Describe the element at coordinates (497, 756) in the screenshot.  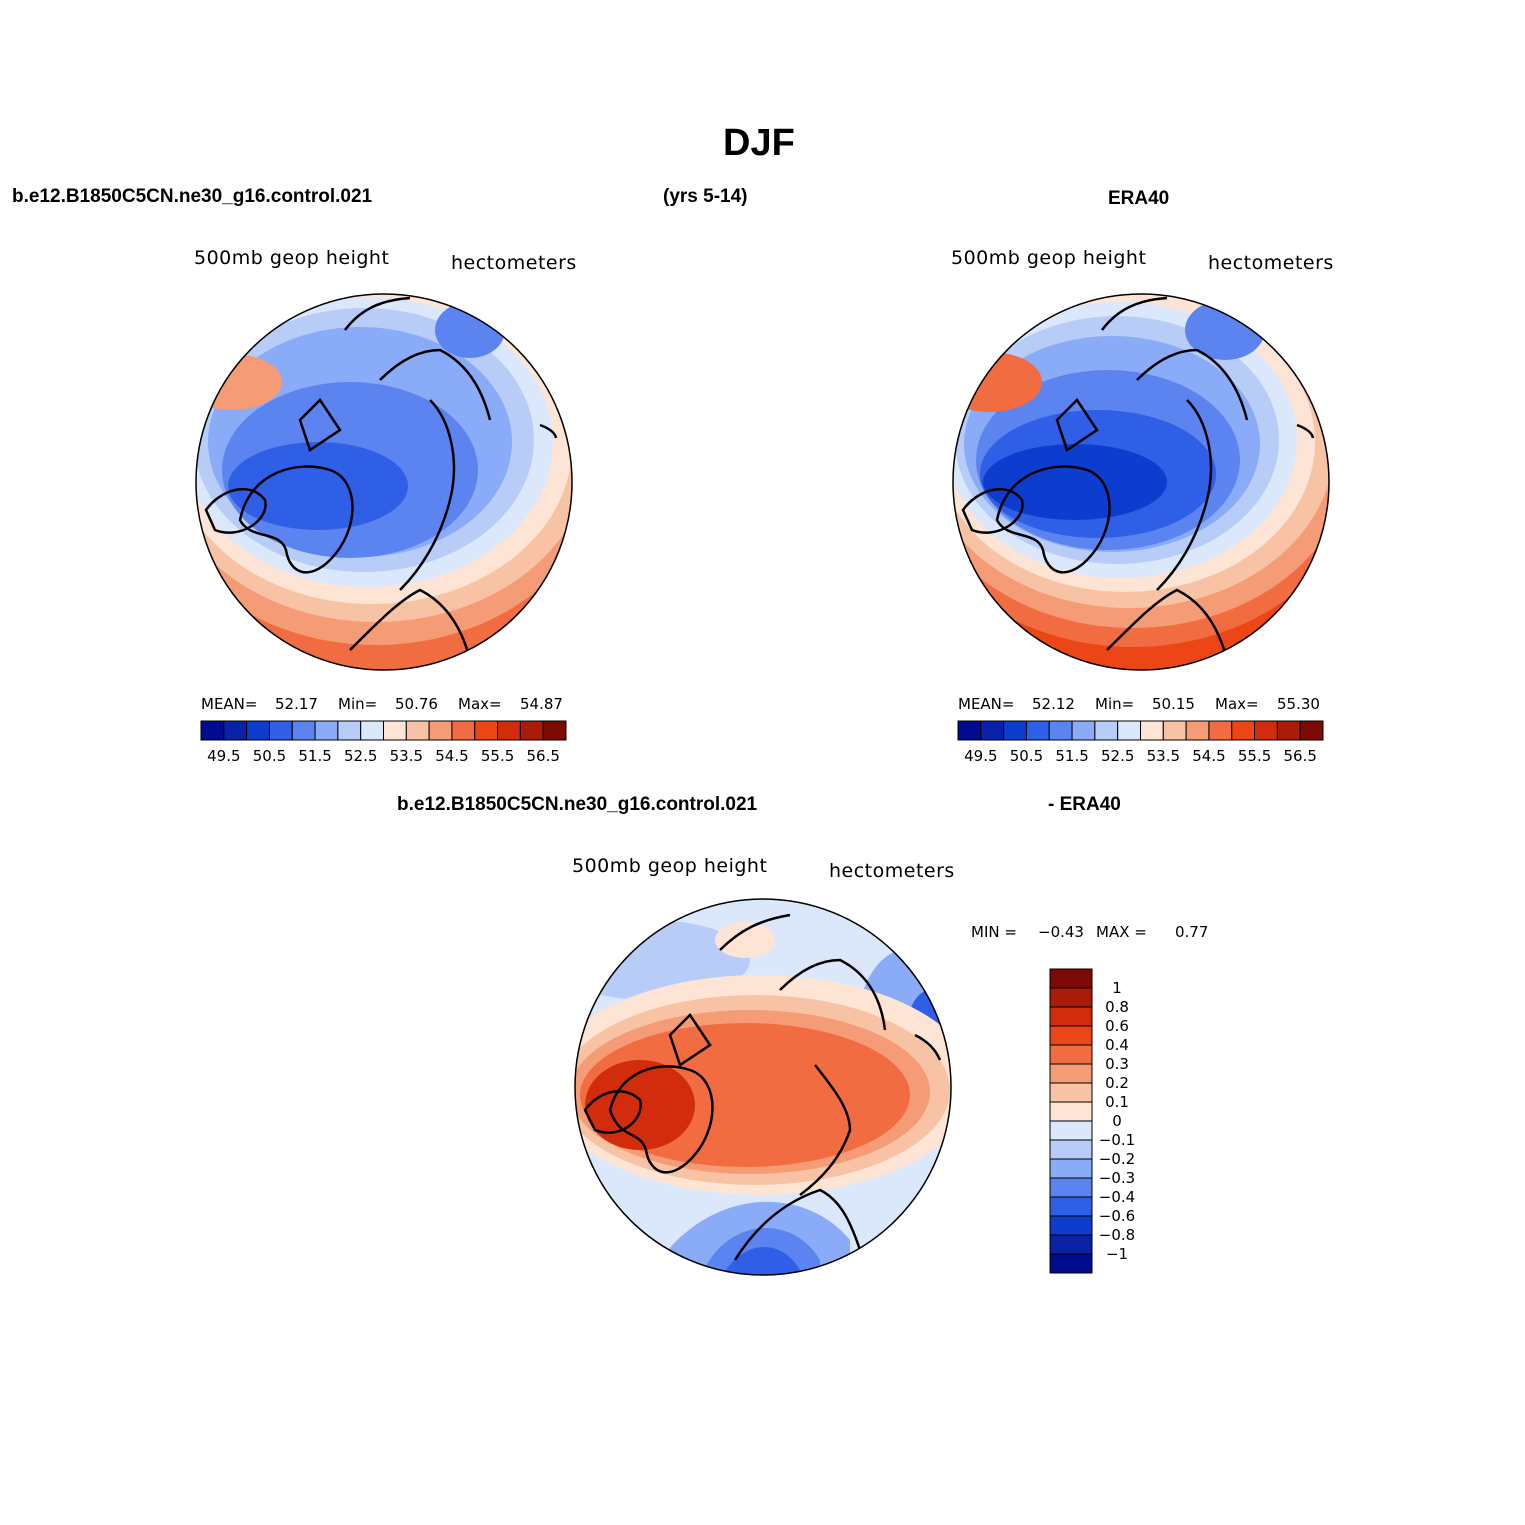
I see `model-colorbar-tick: 55.5` at that location.